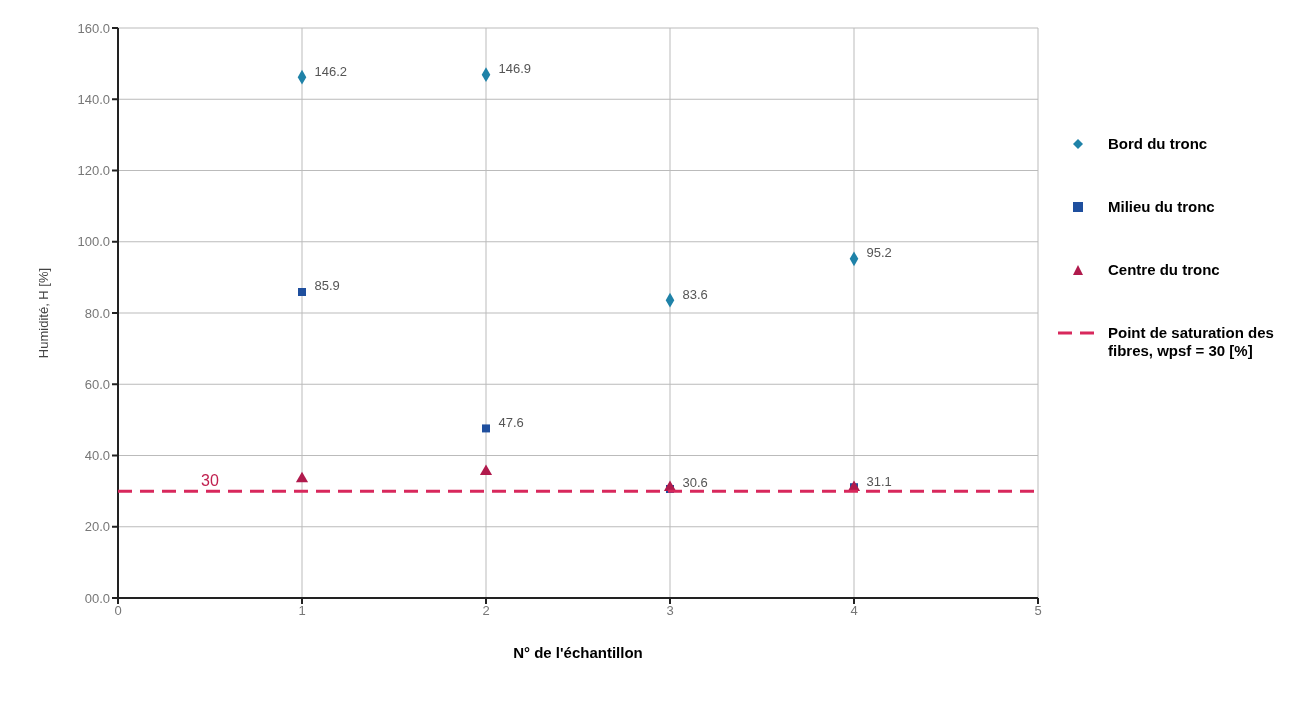 The width and height of the screenshot is (1314, 707). Describe the element at coordinates (486, 611) in the screenshot. I see `x-tick-label: 2` at that location.